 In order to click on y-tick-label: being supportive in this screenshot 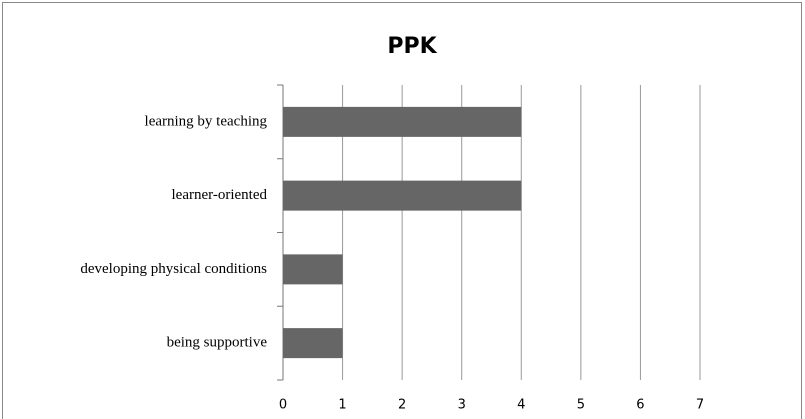, I will do `click(217, 343)`.